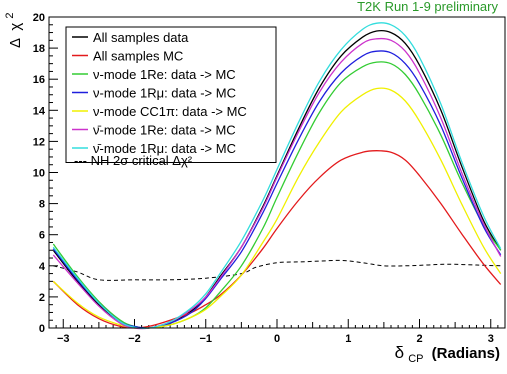 This screenshot has width=507, height=374. I want to click on x-axis-label-units: (Radians), so click(466, 353).